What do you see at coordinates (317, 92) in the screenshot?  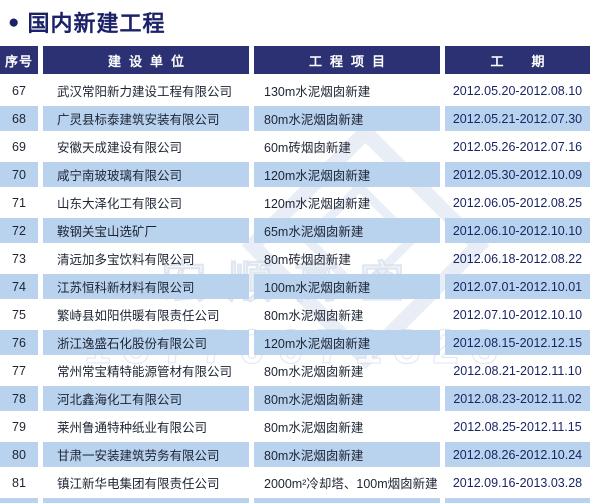 I see `cell-project: 130m水泥烟囱新建` at bounding box center [317, 92].